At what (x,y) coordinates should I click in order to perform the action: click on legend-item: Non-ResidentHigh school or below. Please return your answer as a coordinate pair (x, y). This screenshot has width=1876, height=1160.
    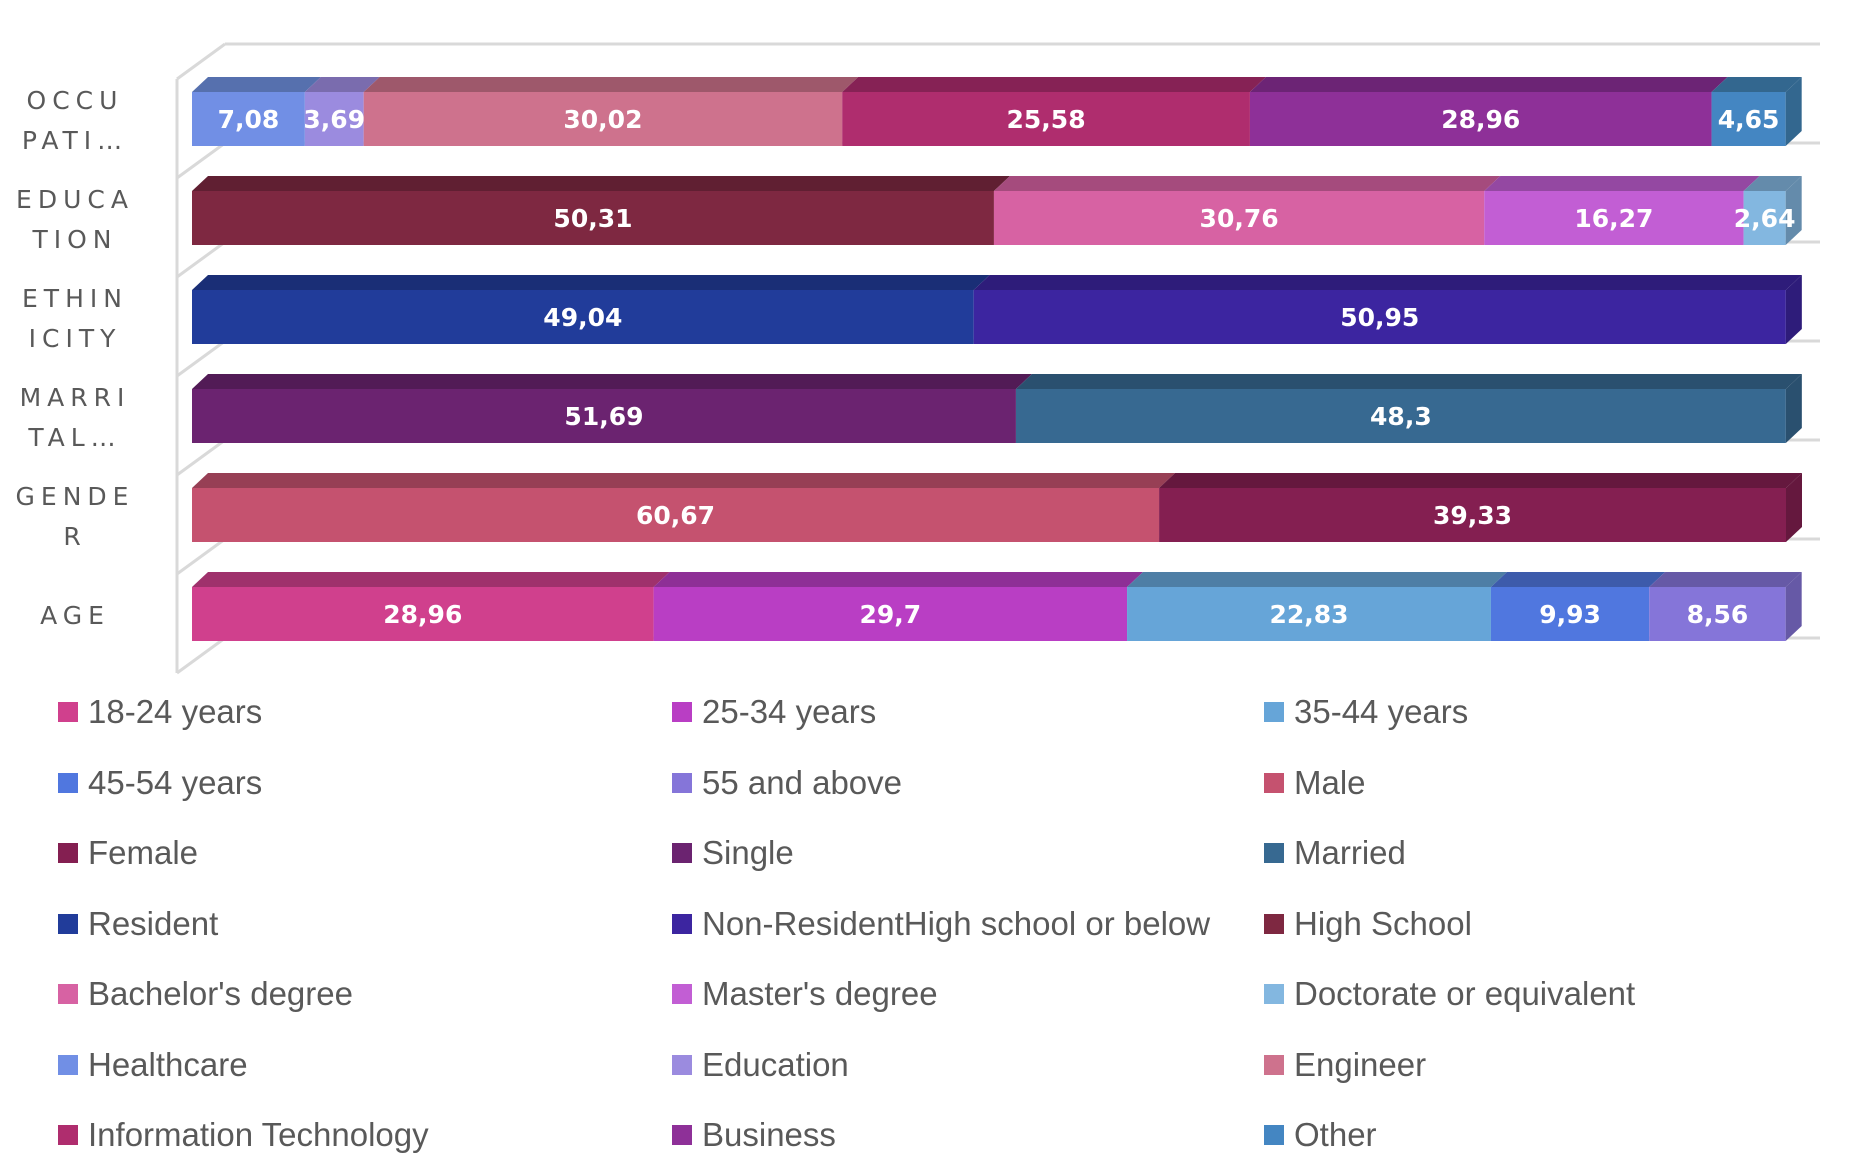
    Looking at the image, I should click on (941, 924).